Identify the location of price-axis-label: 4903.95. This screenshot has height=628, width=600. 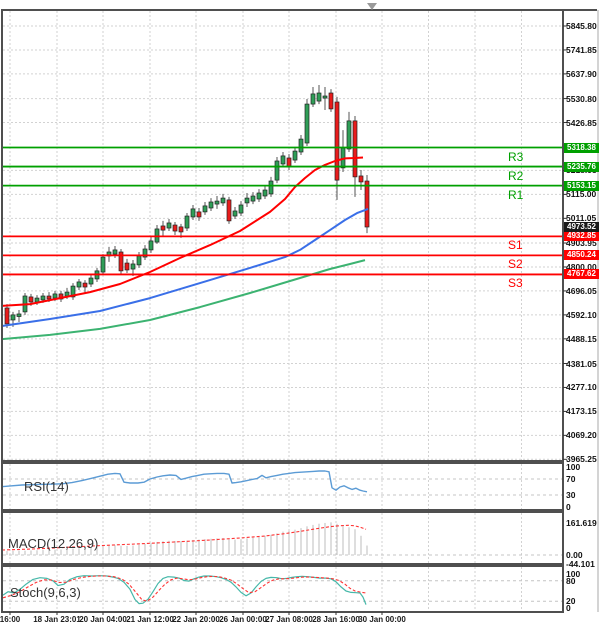
(581, 243).